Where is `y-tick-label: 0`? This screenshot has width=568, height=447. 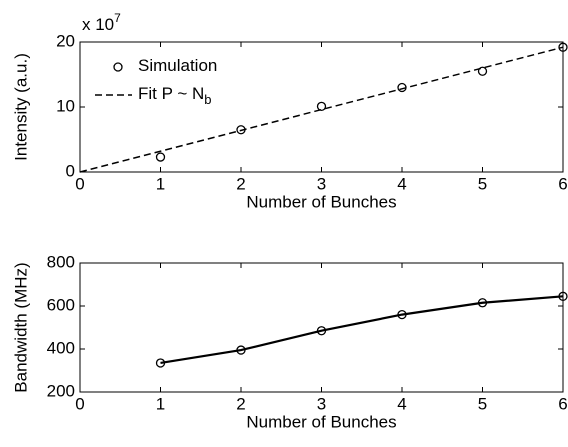 y-tick-label: 0 is located at coordinates (70, 170).